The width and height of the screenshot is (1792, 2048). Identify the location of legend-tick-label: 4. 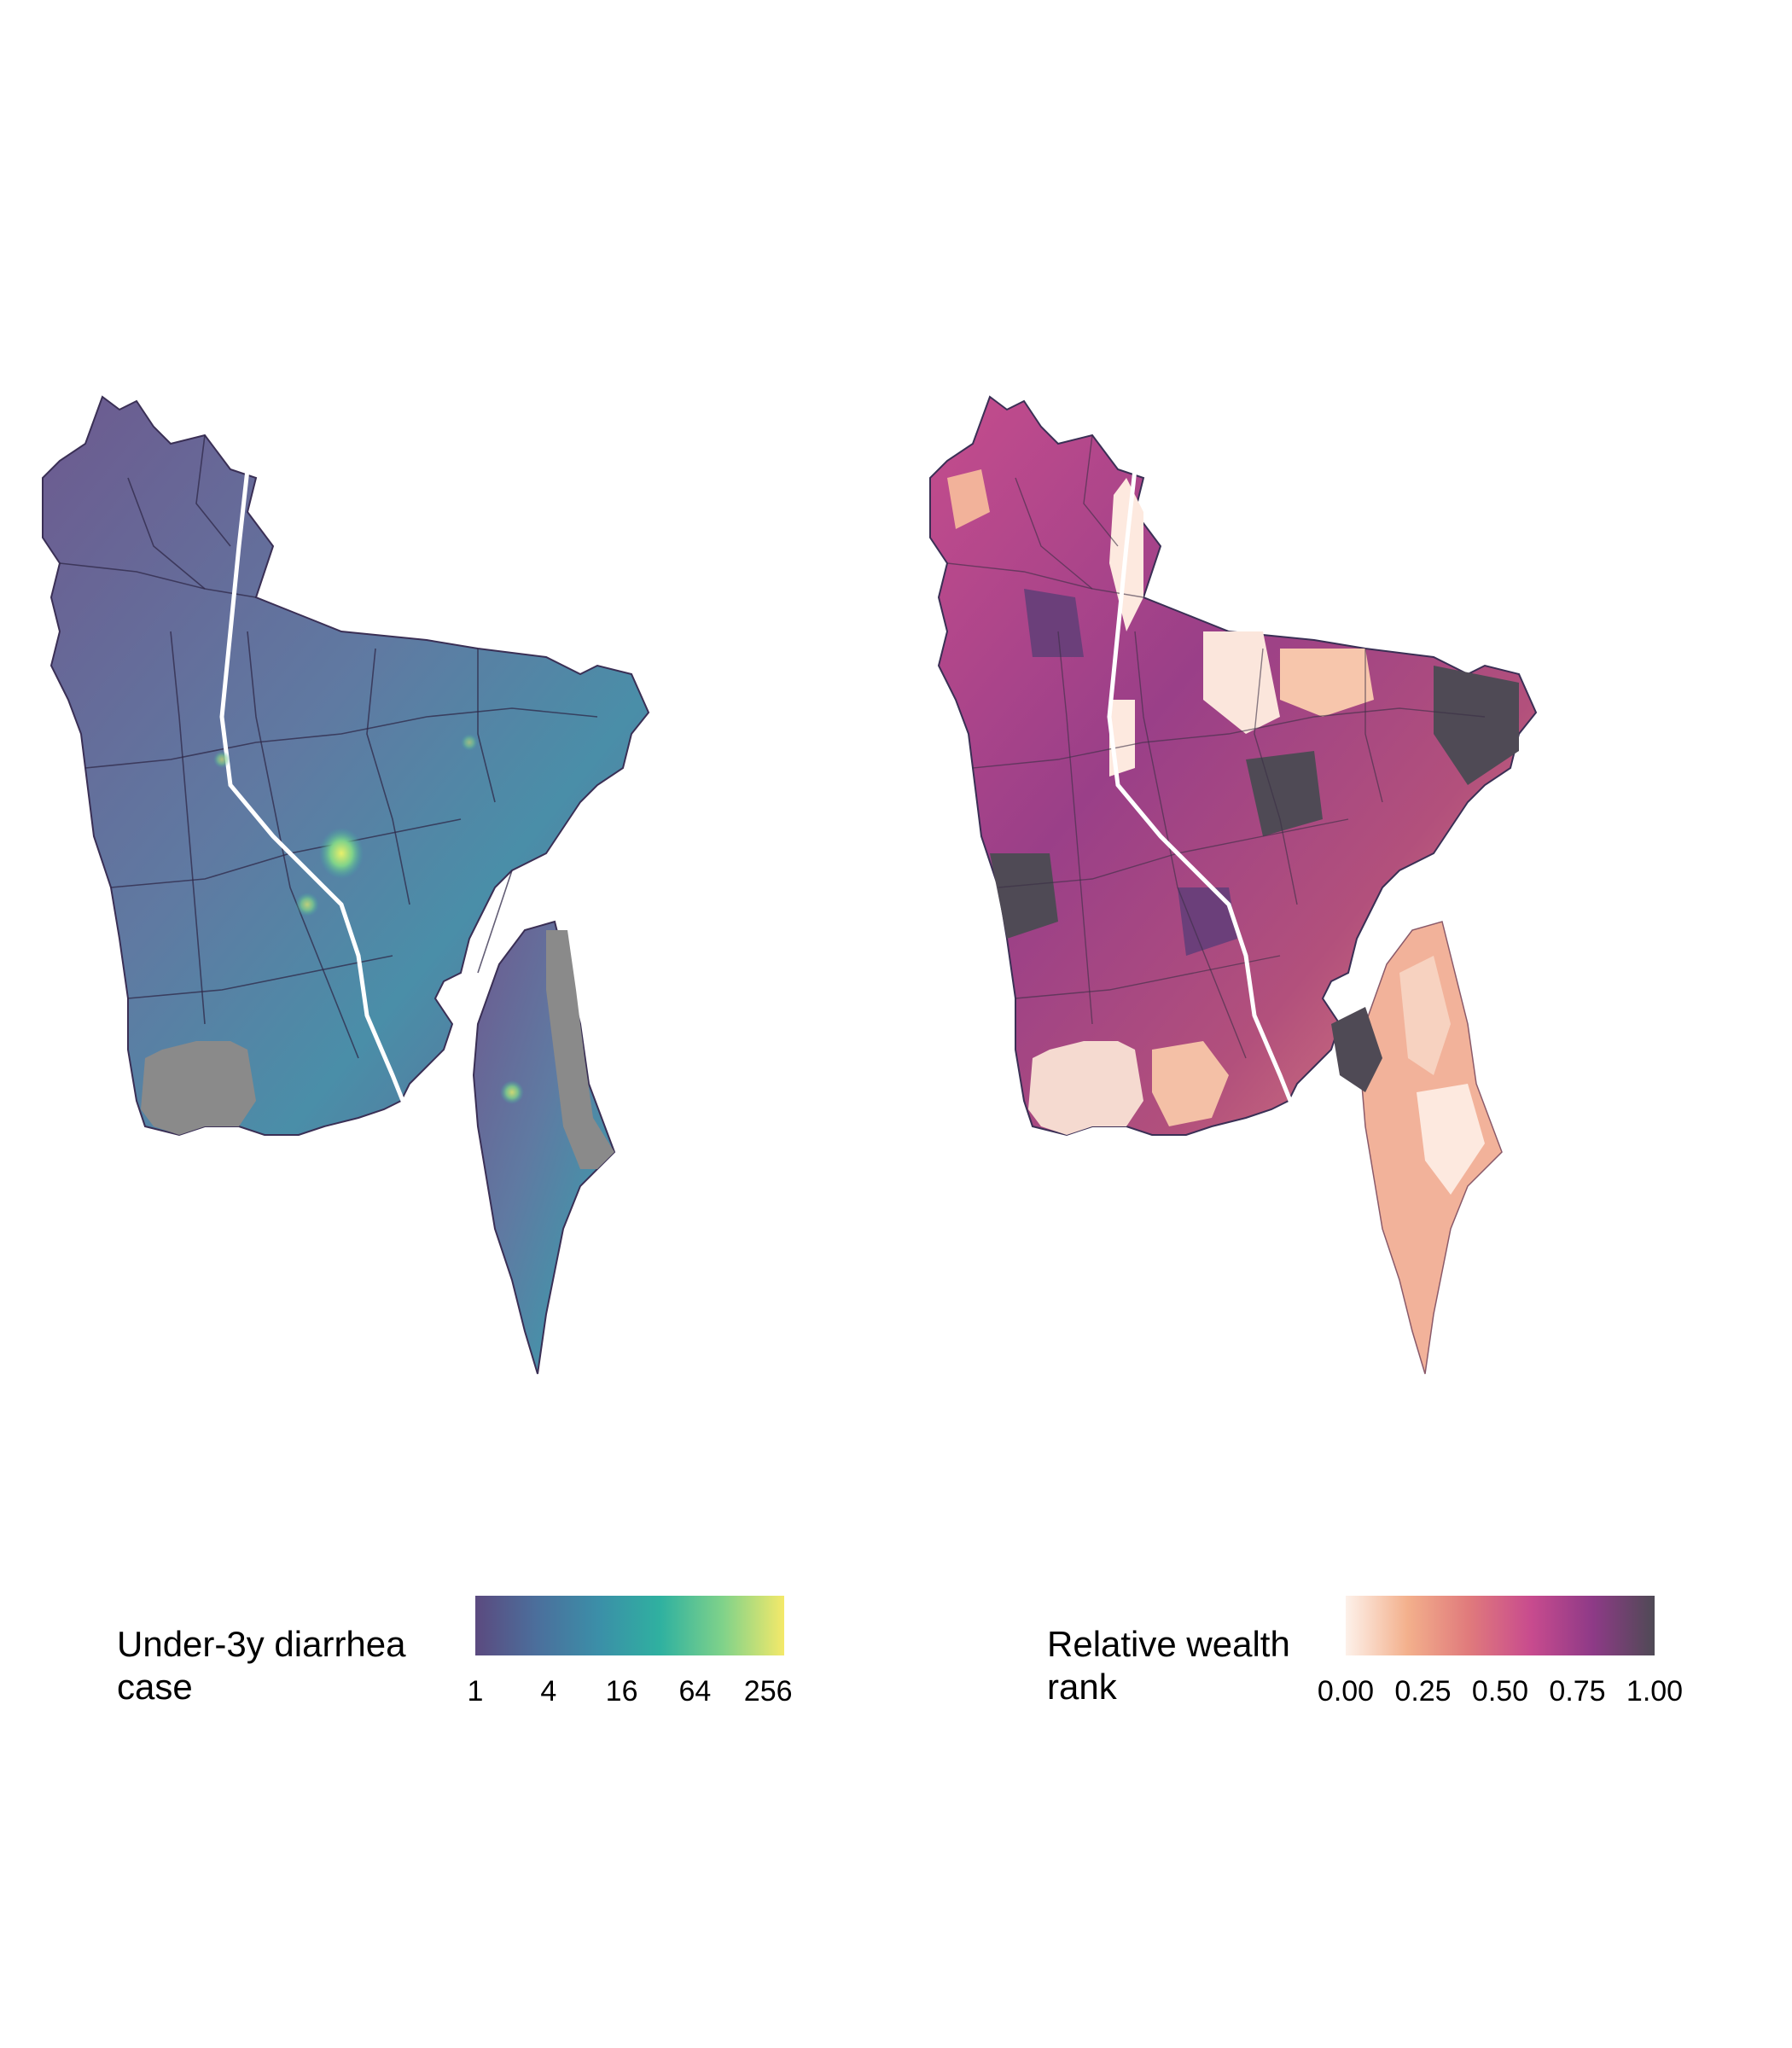
(548, 1691).